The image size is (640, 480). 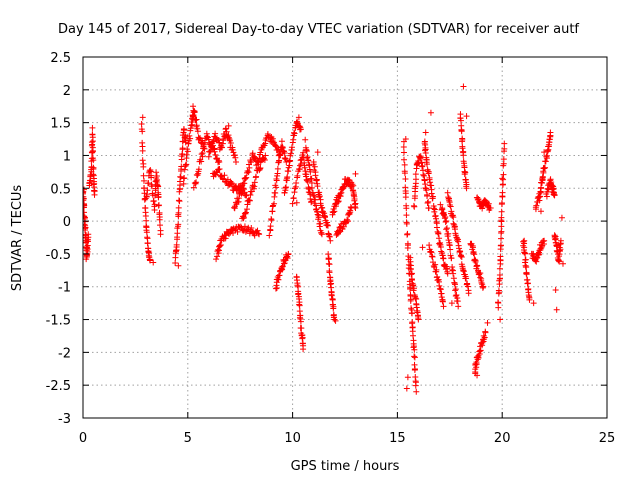 What do you see at coordinates (188, 438) in the screenshot?
I see `x-tick-label: 5` at bounding box center [188, 438].